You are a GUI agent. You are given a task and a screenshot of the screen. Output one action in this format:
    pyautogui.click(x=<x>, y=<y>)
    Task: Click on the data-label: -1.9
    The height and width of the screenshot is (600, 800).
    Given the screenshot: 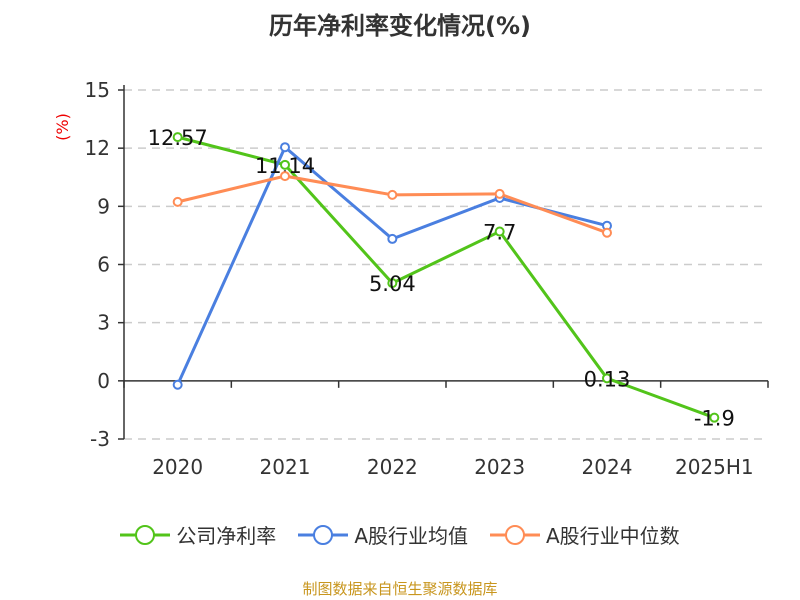 What is the action you would take?
    pyautogui.click(x=714, y=419)
    